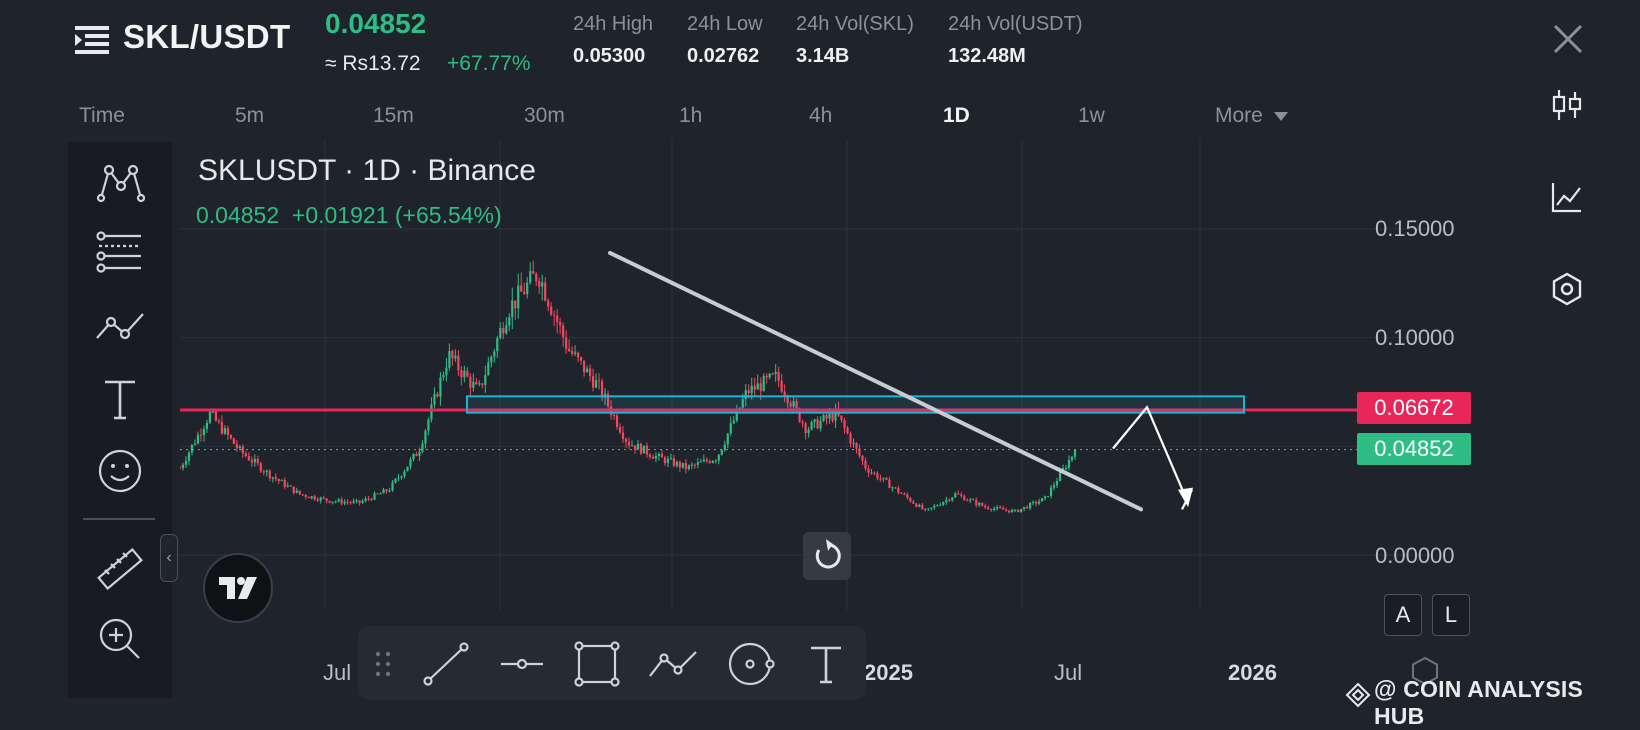 Image resolution: width=1640 pixels, height=730 pixels. What do you see at coordinates (597, 664) in the screenshot?
I see `rectangle-icon` at bounding box center [597, 664].